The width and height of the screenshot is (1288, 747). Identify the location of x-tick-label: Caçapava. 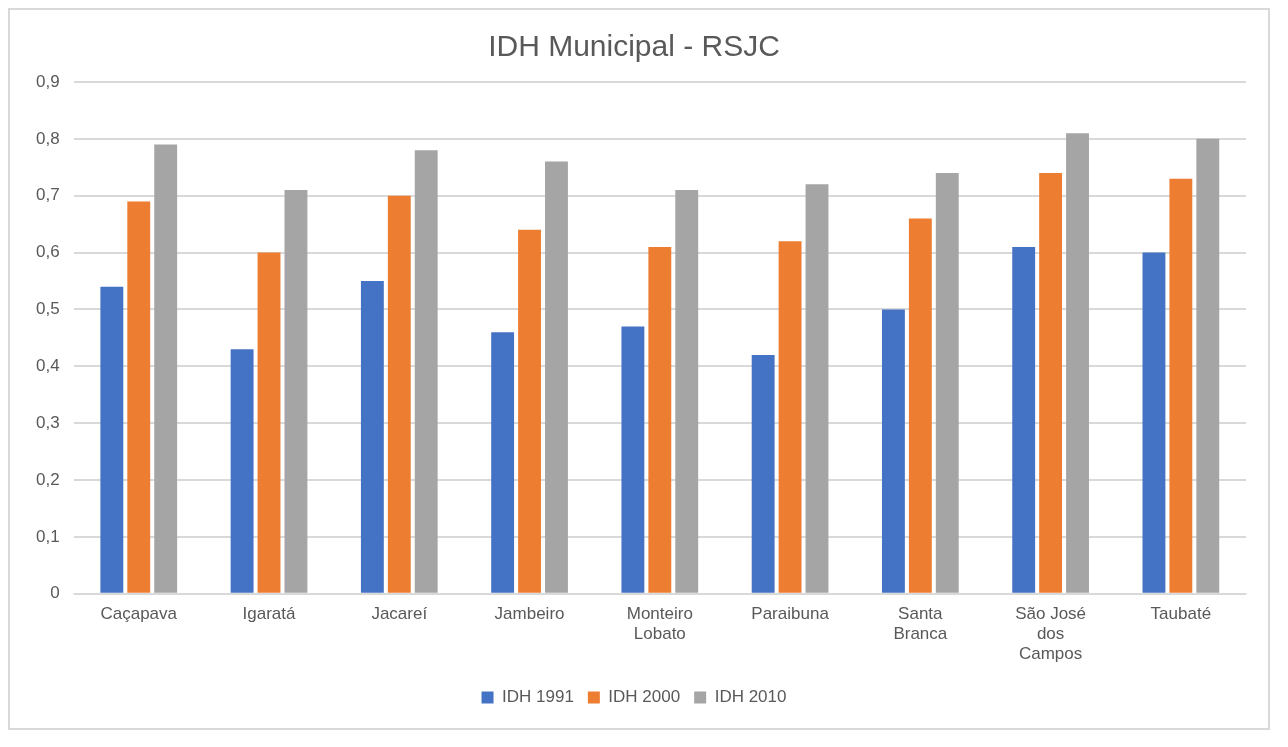
(139, 613).